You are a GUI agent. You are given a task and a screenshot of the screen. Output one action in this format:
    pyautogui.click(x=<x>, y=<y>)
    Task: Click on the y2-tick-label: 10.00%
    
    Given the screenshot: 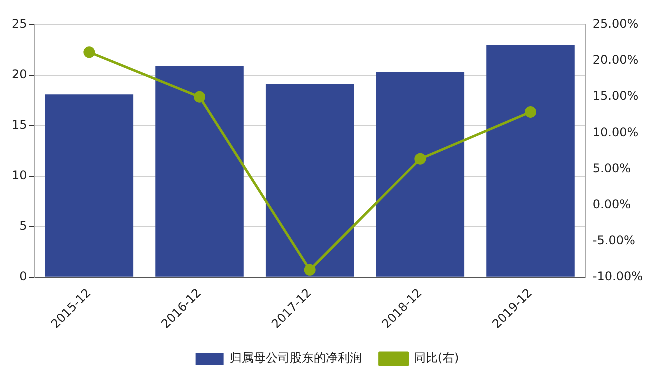 What is the action you would take?
    pyautogui.click(x=615, y=132)
    